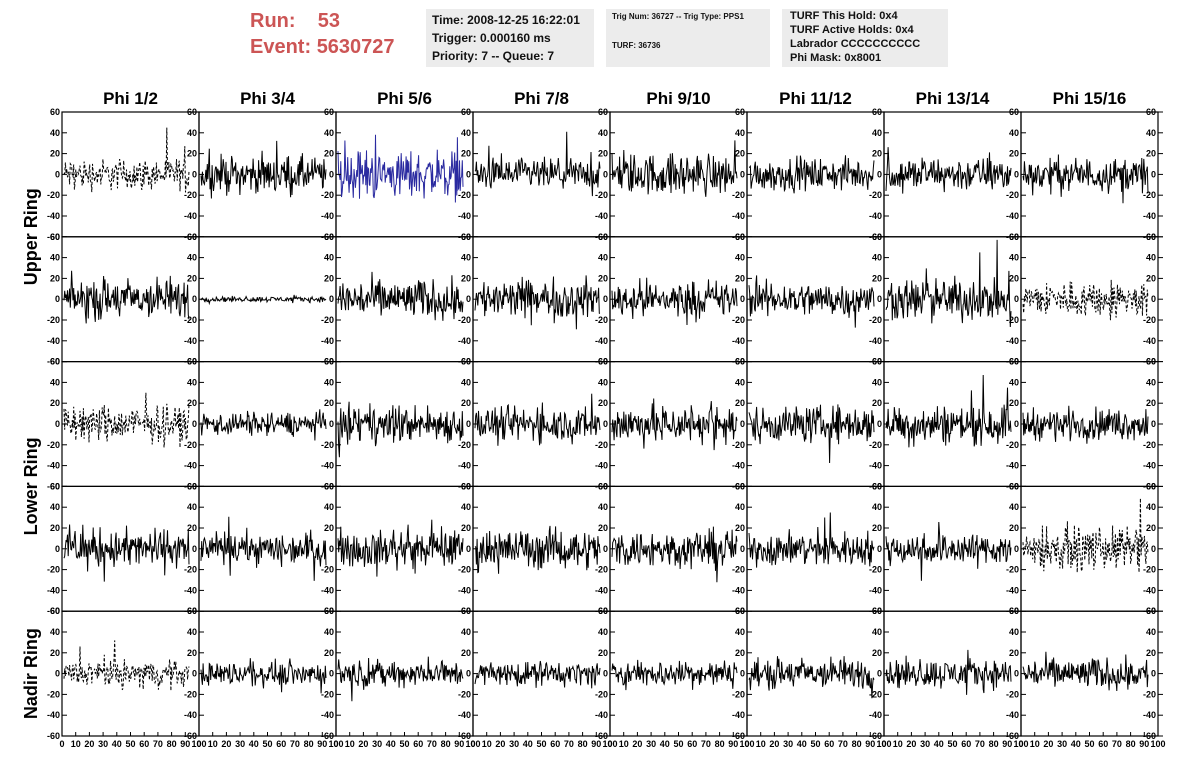  Describe the element at coordinates (815, 98) in the screenshot. I see `column-header: Phi 11/12` at that location.